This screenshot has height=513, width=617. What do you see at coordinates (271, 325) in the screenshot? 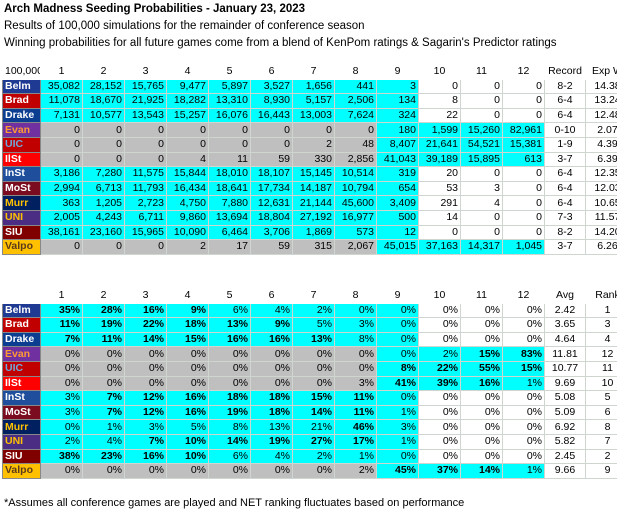
I see `seed-cell: 9%` at bounding box center [271, 325].